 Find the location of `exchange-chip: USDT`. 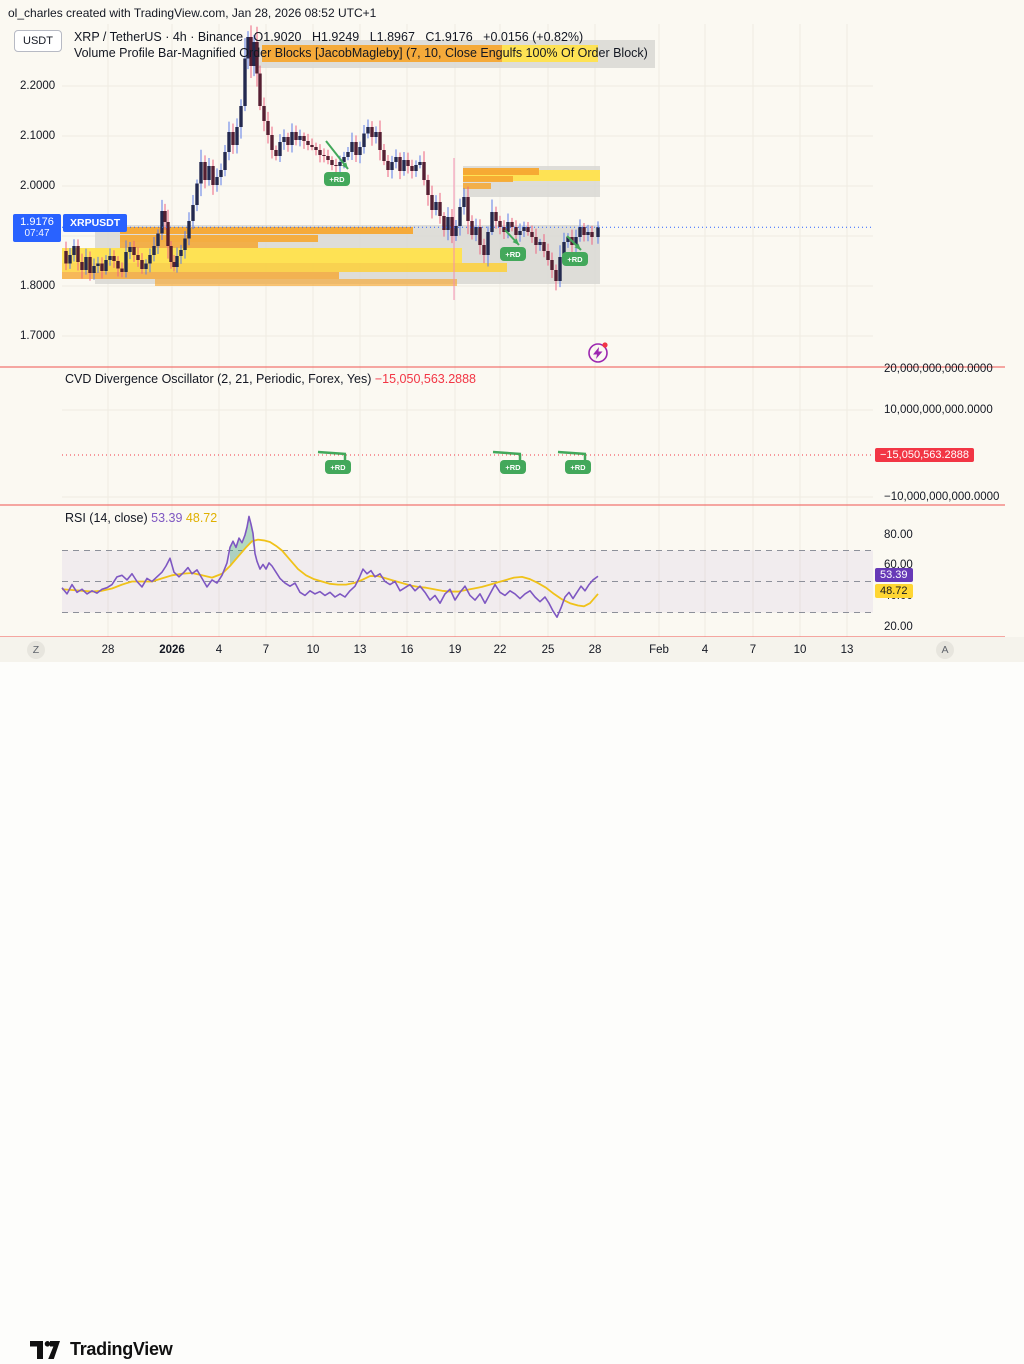

exchange-chip: USDT is located at coordinates (38, 41).